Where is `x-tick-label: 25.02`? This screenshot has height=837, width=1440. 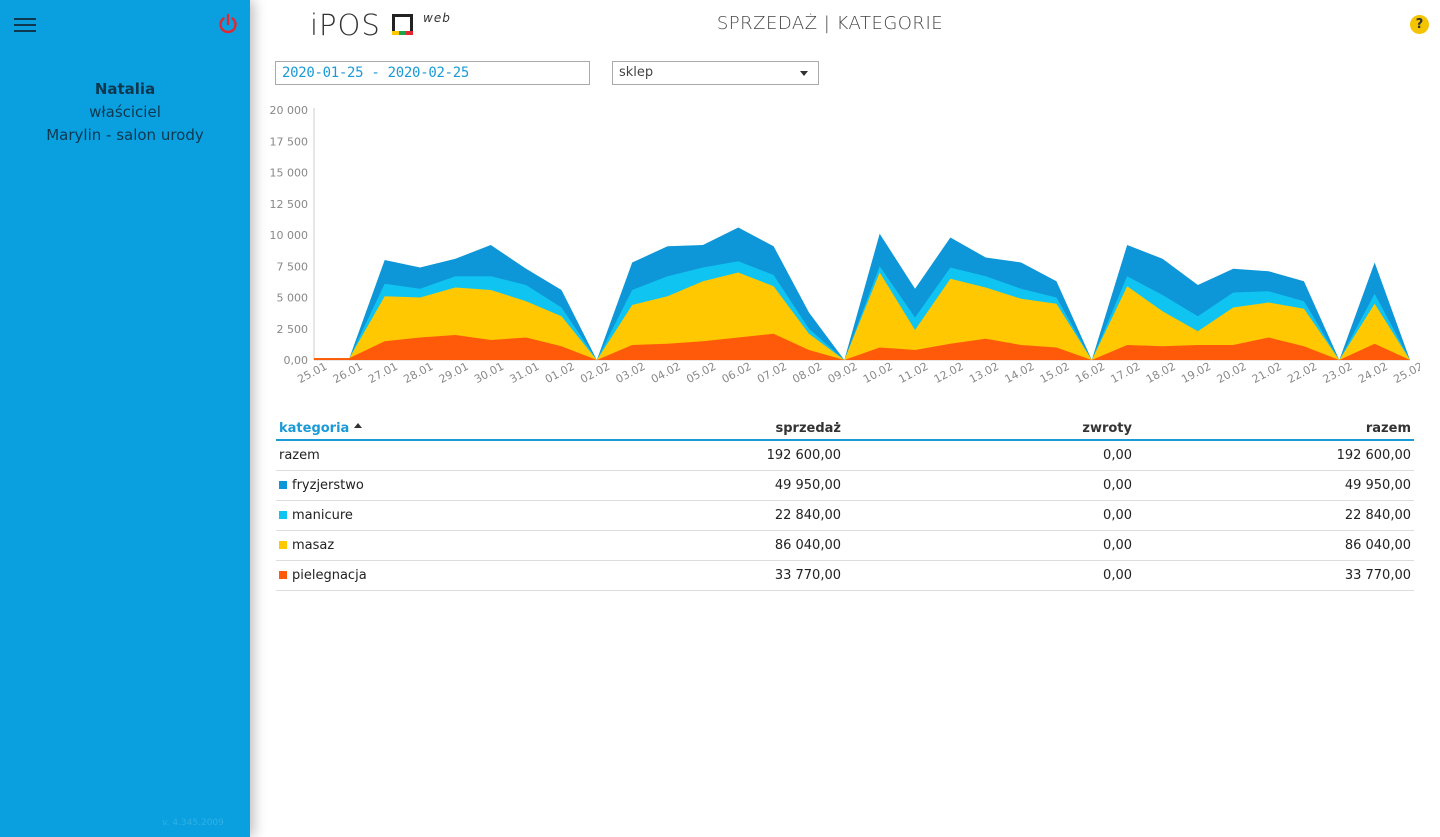
x-tick-label: 25.02 is located at coordinates (1405, 373).